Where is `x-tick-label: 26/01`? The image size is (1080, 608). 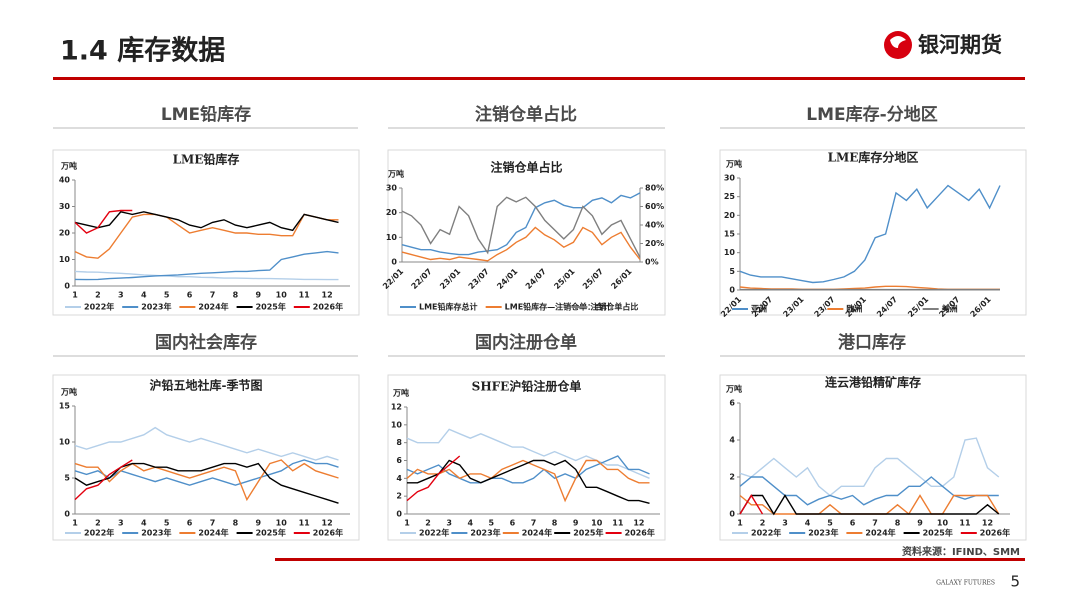
x-tick-label: 26/01 is located at coordinates (621, 279).